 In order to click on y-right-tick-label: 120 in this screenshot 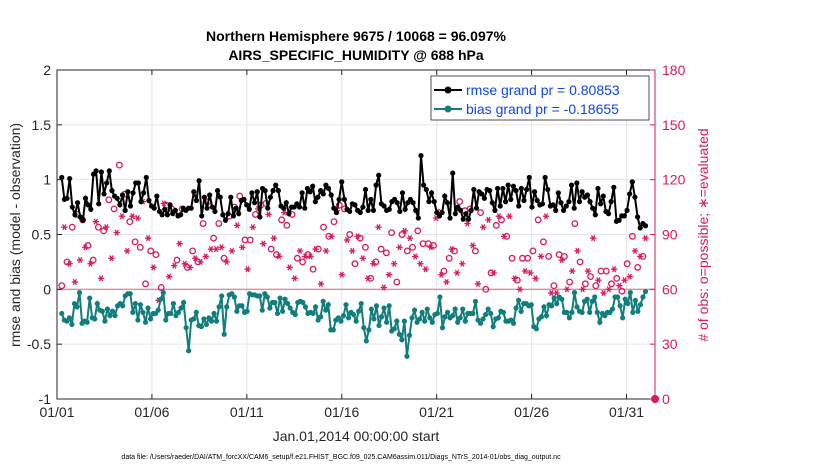, I will do `click(674, 180)`.